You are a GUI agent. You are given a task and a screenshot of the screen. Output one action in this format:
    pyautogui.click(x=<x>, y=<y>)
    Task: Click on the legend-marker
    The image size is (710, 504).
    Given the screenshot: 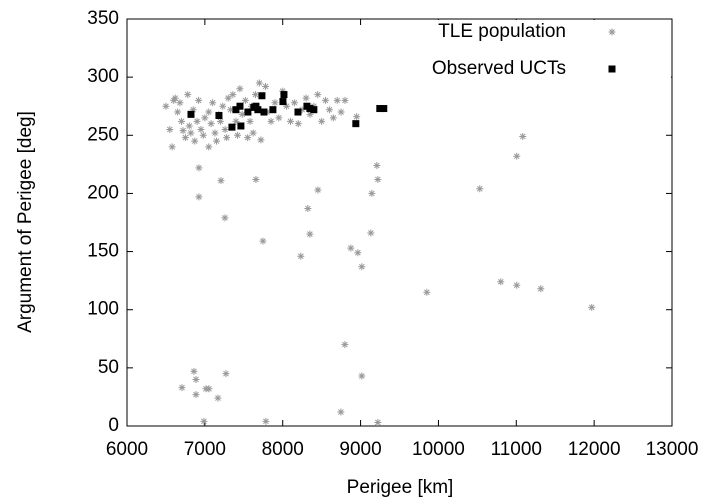 What is the action you would take?
    pyautogui.click(x=612, y=32)
    